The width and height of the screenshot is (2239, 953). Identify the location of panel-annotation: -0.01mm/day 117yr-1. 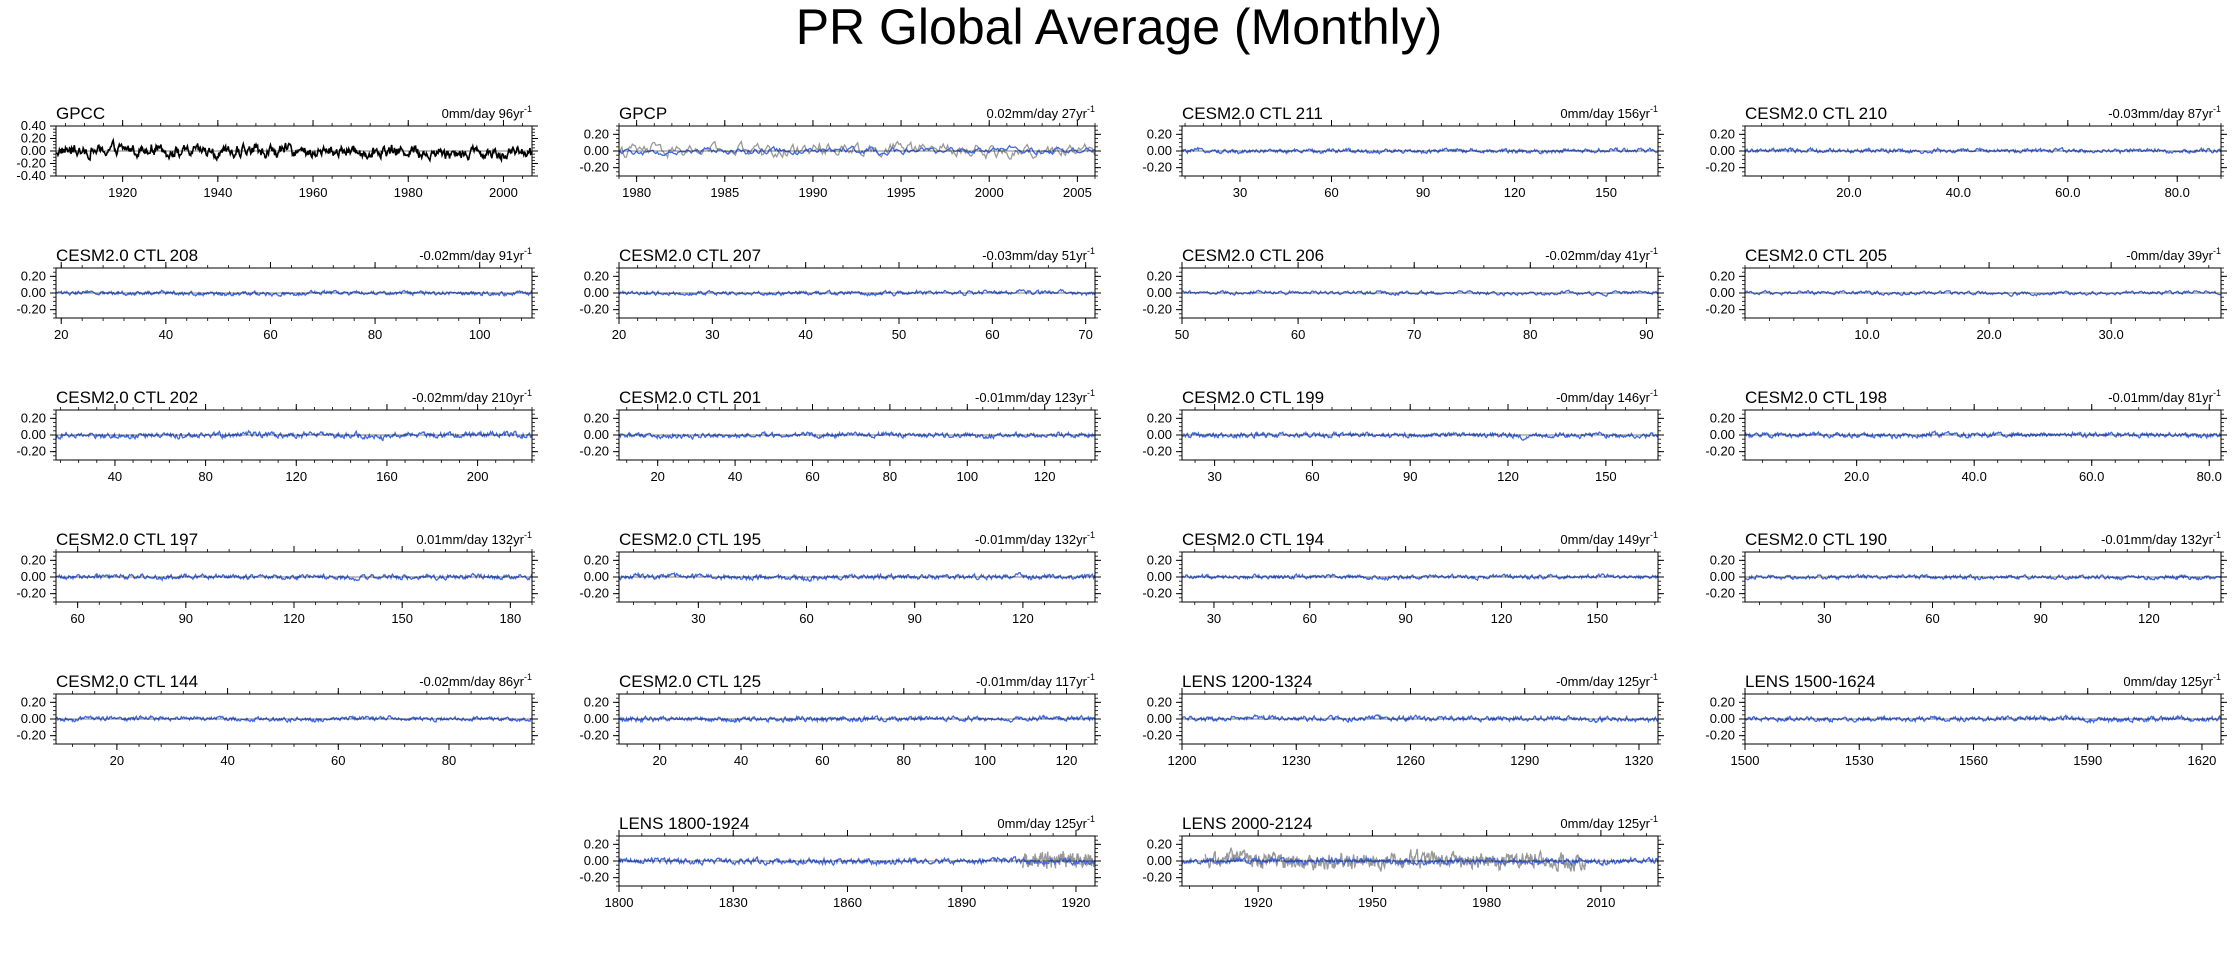
(1035, 680).